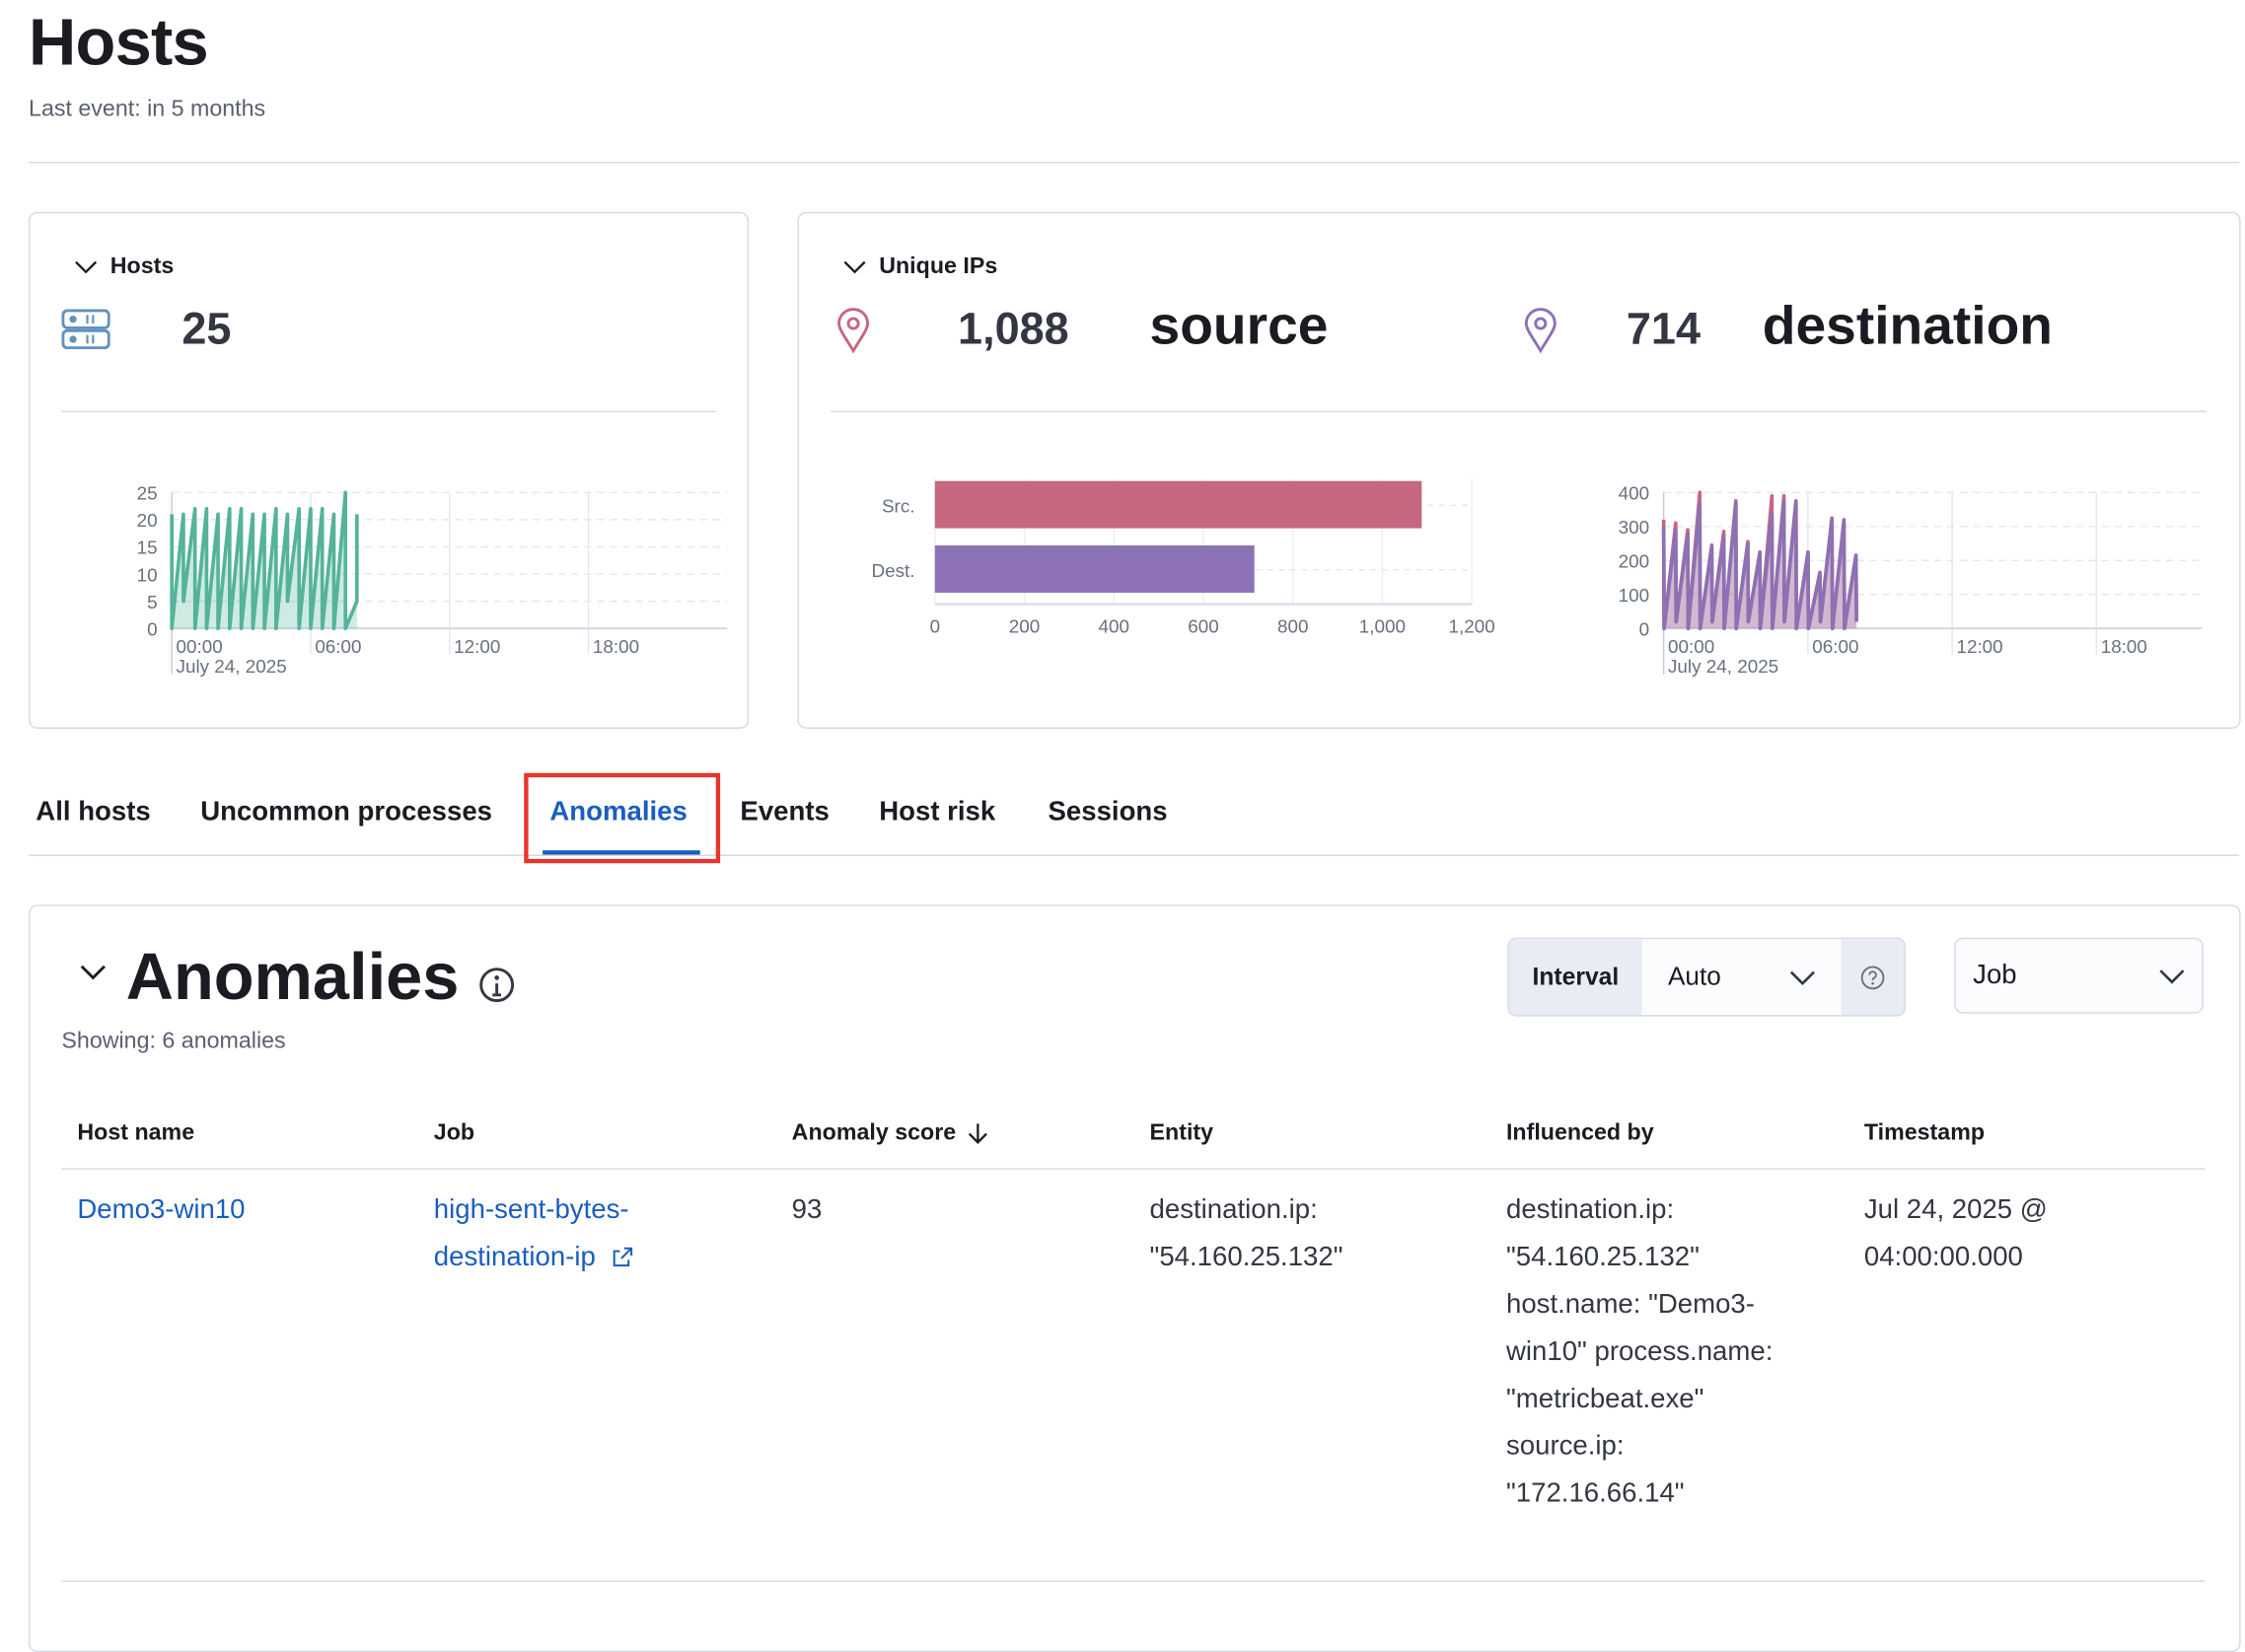 This screenshot has width=2245, height=1652. What do you see at coordinates (1094, 569) in the screenshot?
I see `bar-dest` at bounding box center [1094, 569].